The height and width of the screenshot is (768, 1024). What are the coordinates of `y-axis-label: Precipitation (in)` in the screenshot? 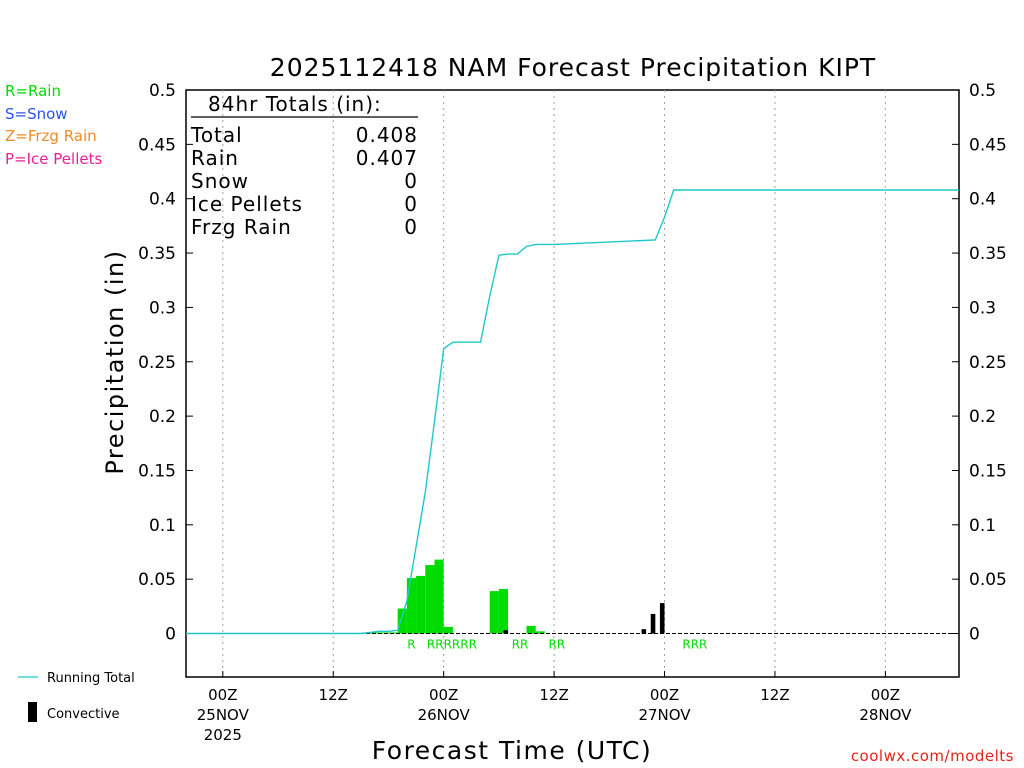 It's located at (115, 361).